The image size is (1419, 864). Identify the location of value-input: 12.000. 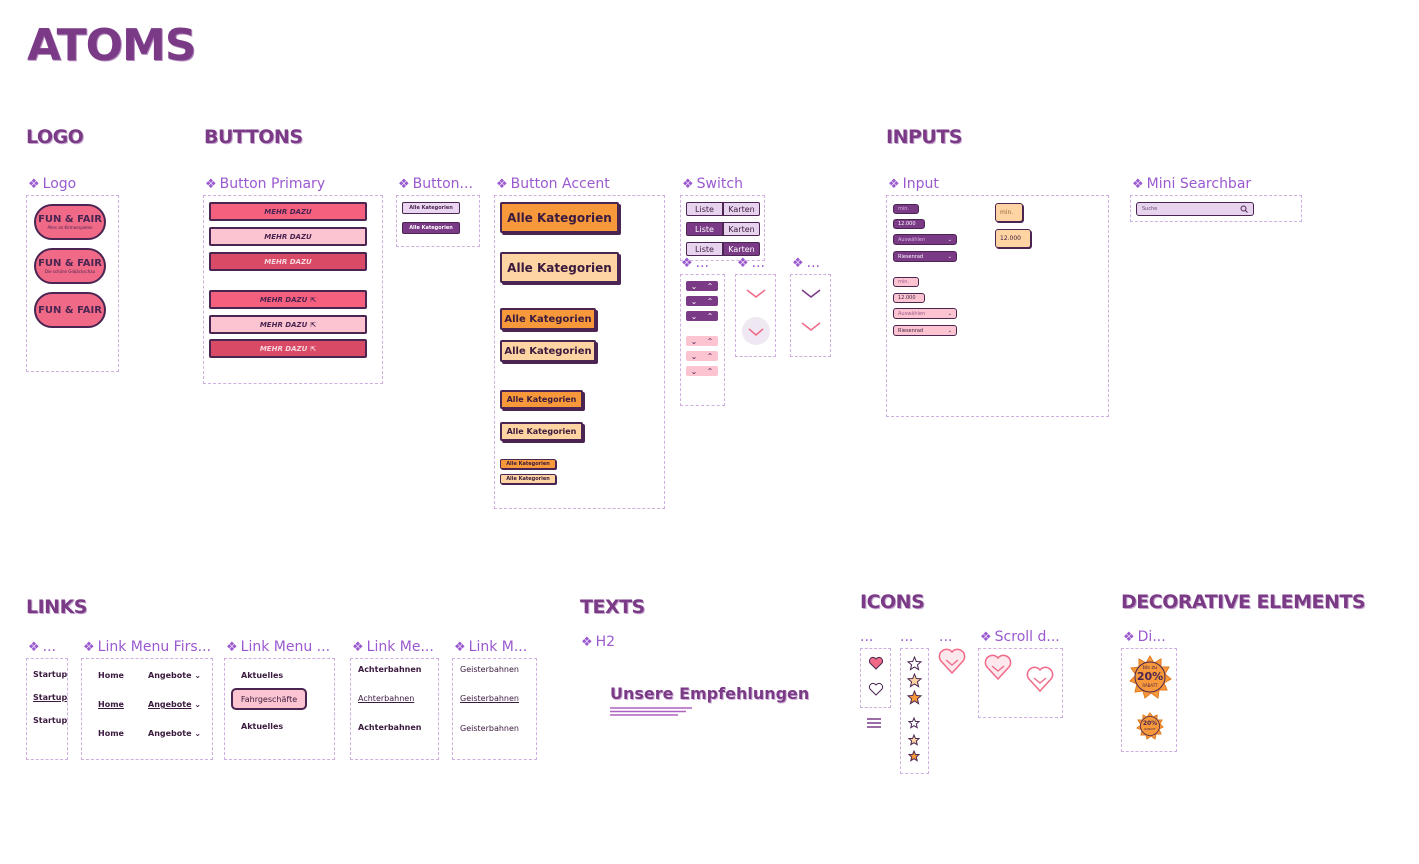
(909, 224).